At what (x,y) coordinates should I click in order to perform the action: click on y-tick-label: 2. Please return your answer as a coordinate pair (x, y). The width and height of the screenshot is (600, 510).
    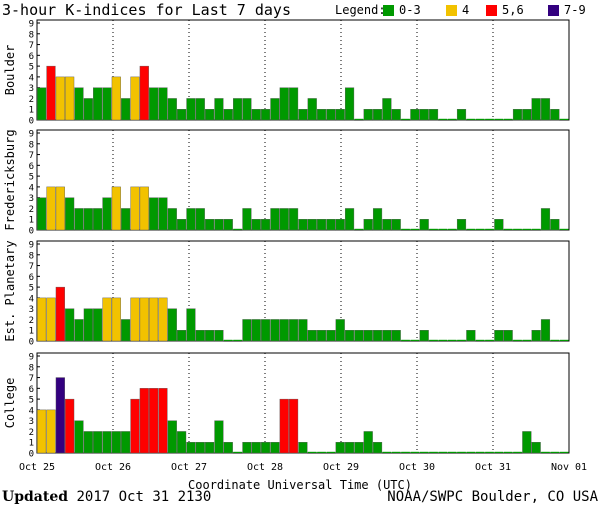
    Looking at the image, I should click on (31, 210).